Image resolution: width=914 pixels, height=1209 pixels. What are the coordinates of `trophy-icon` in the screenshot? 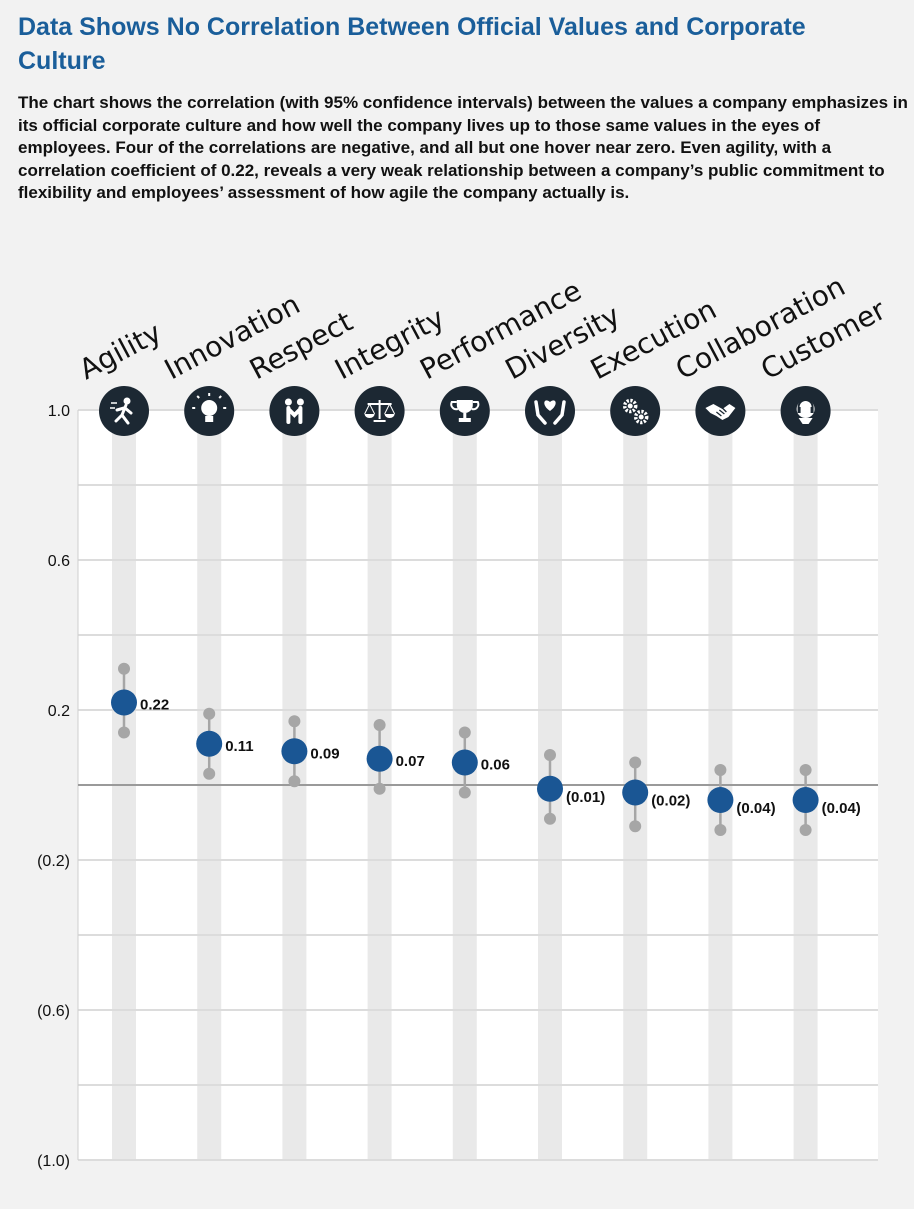 It's located at (464, 411).